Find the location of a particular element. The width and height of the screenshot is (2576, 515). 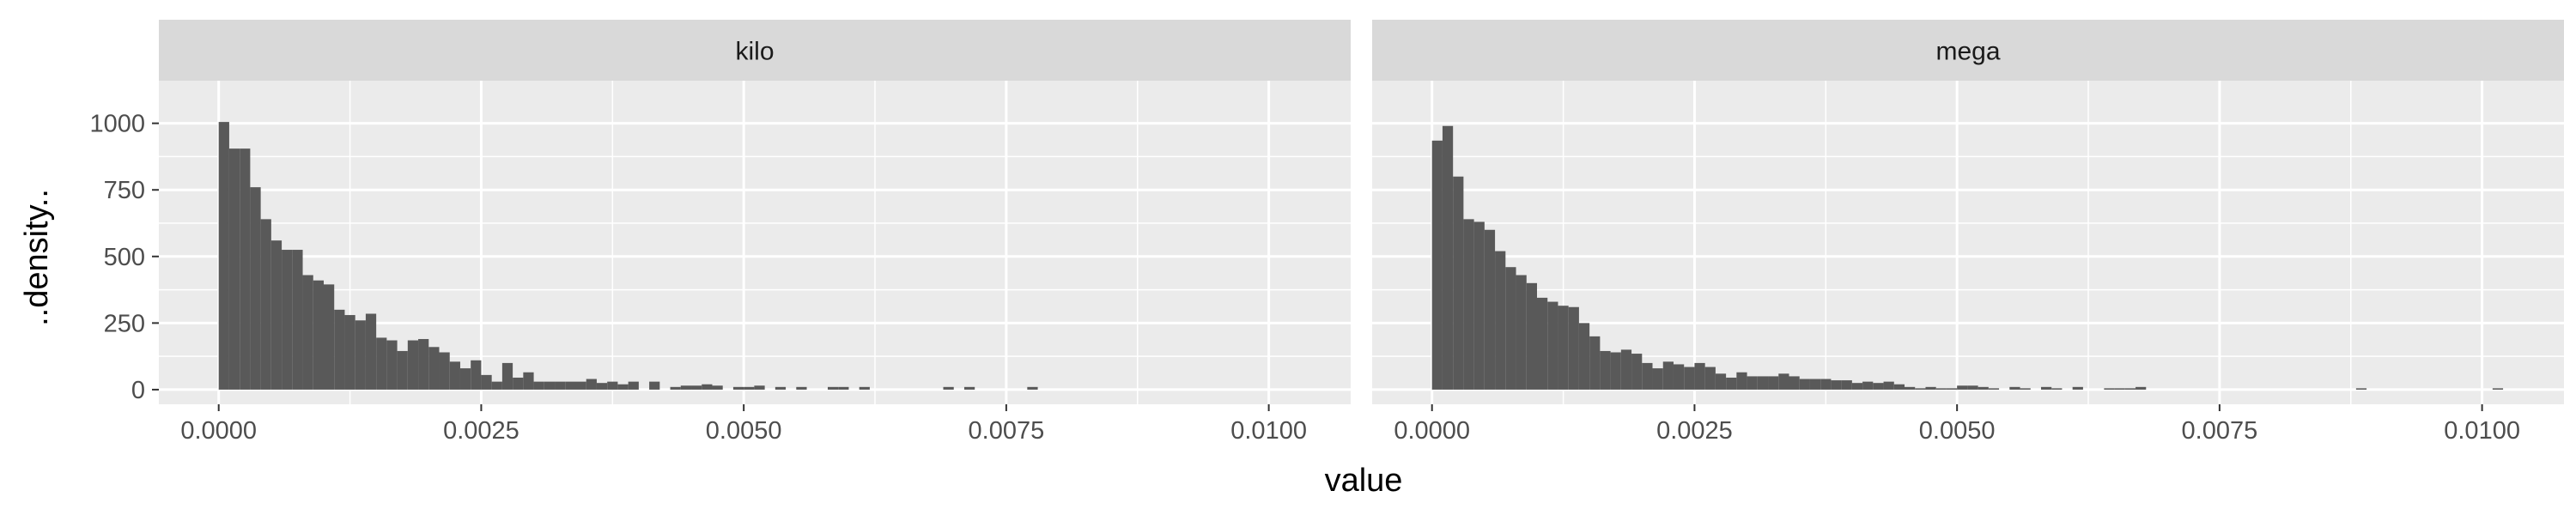

y-axis: 0 250 500 750 1000 is located at coordinates (124, 257).